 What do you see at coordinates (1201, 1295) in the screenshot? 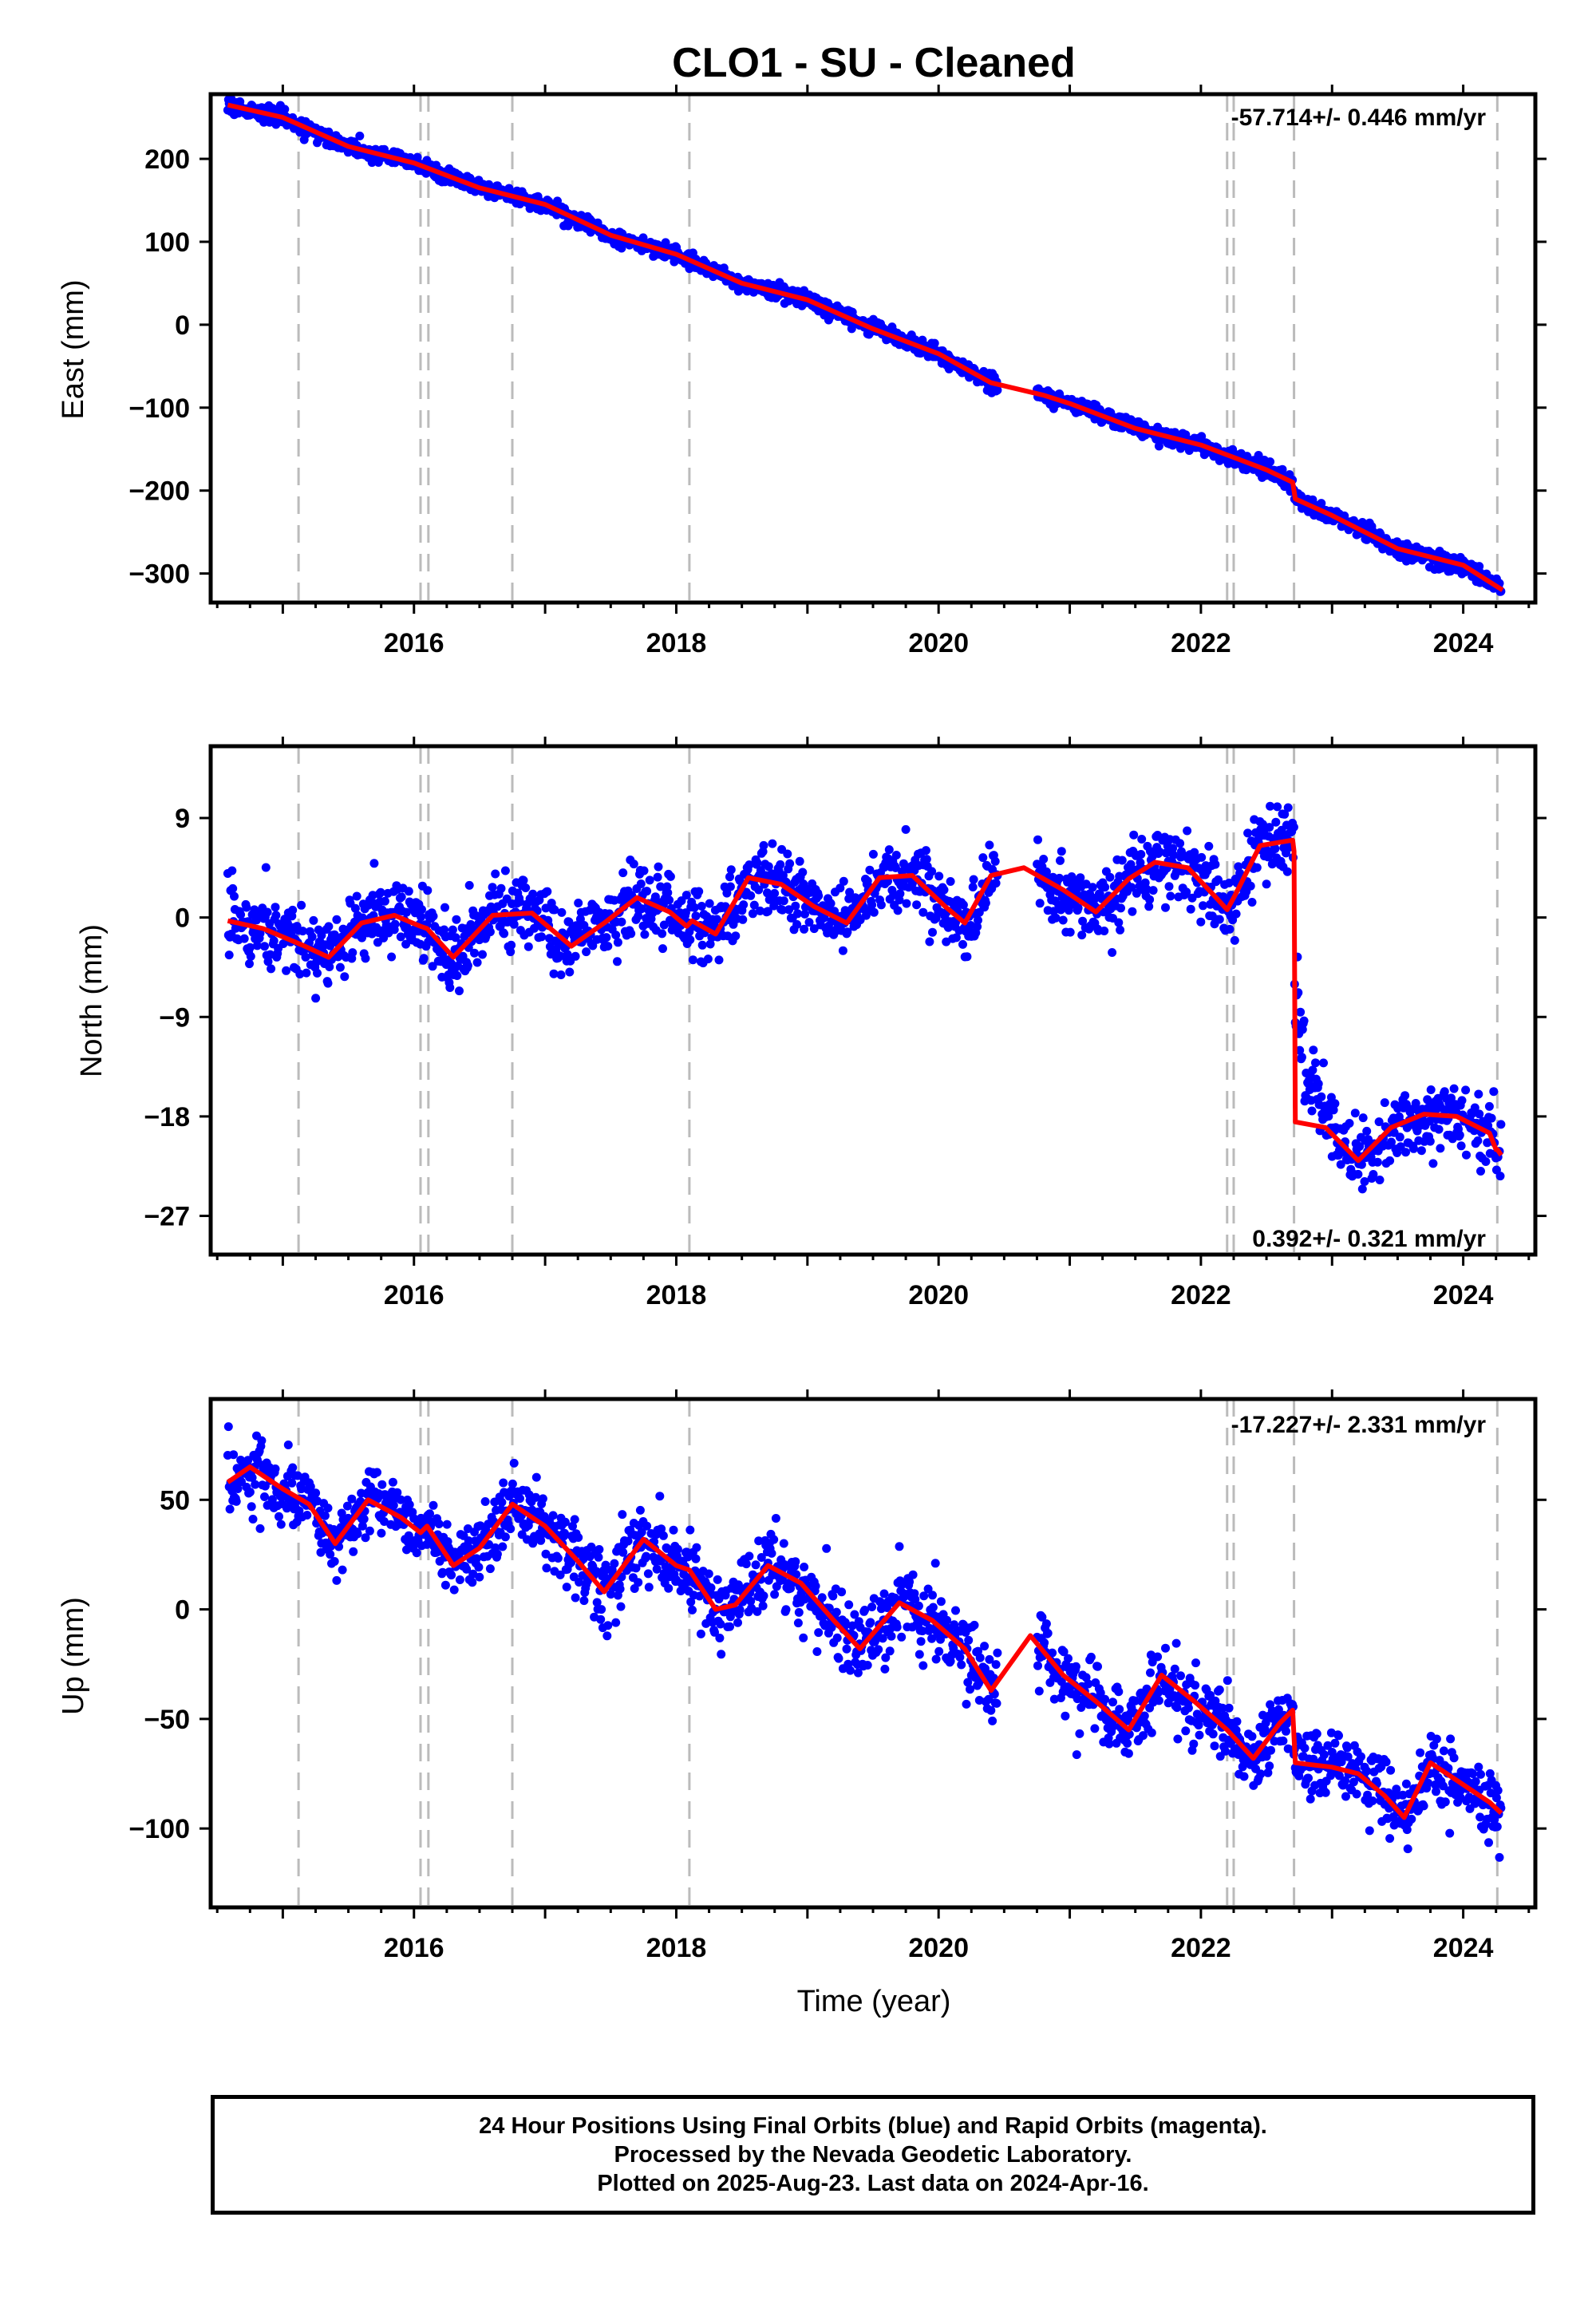
I see `north-x-tick-label-2022: 2022` at bounding box center [1201, 1295].